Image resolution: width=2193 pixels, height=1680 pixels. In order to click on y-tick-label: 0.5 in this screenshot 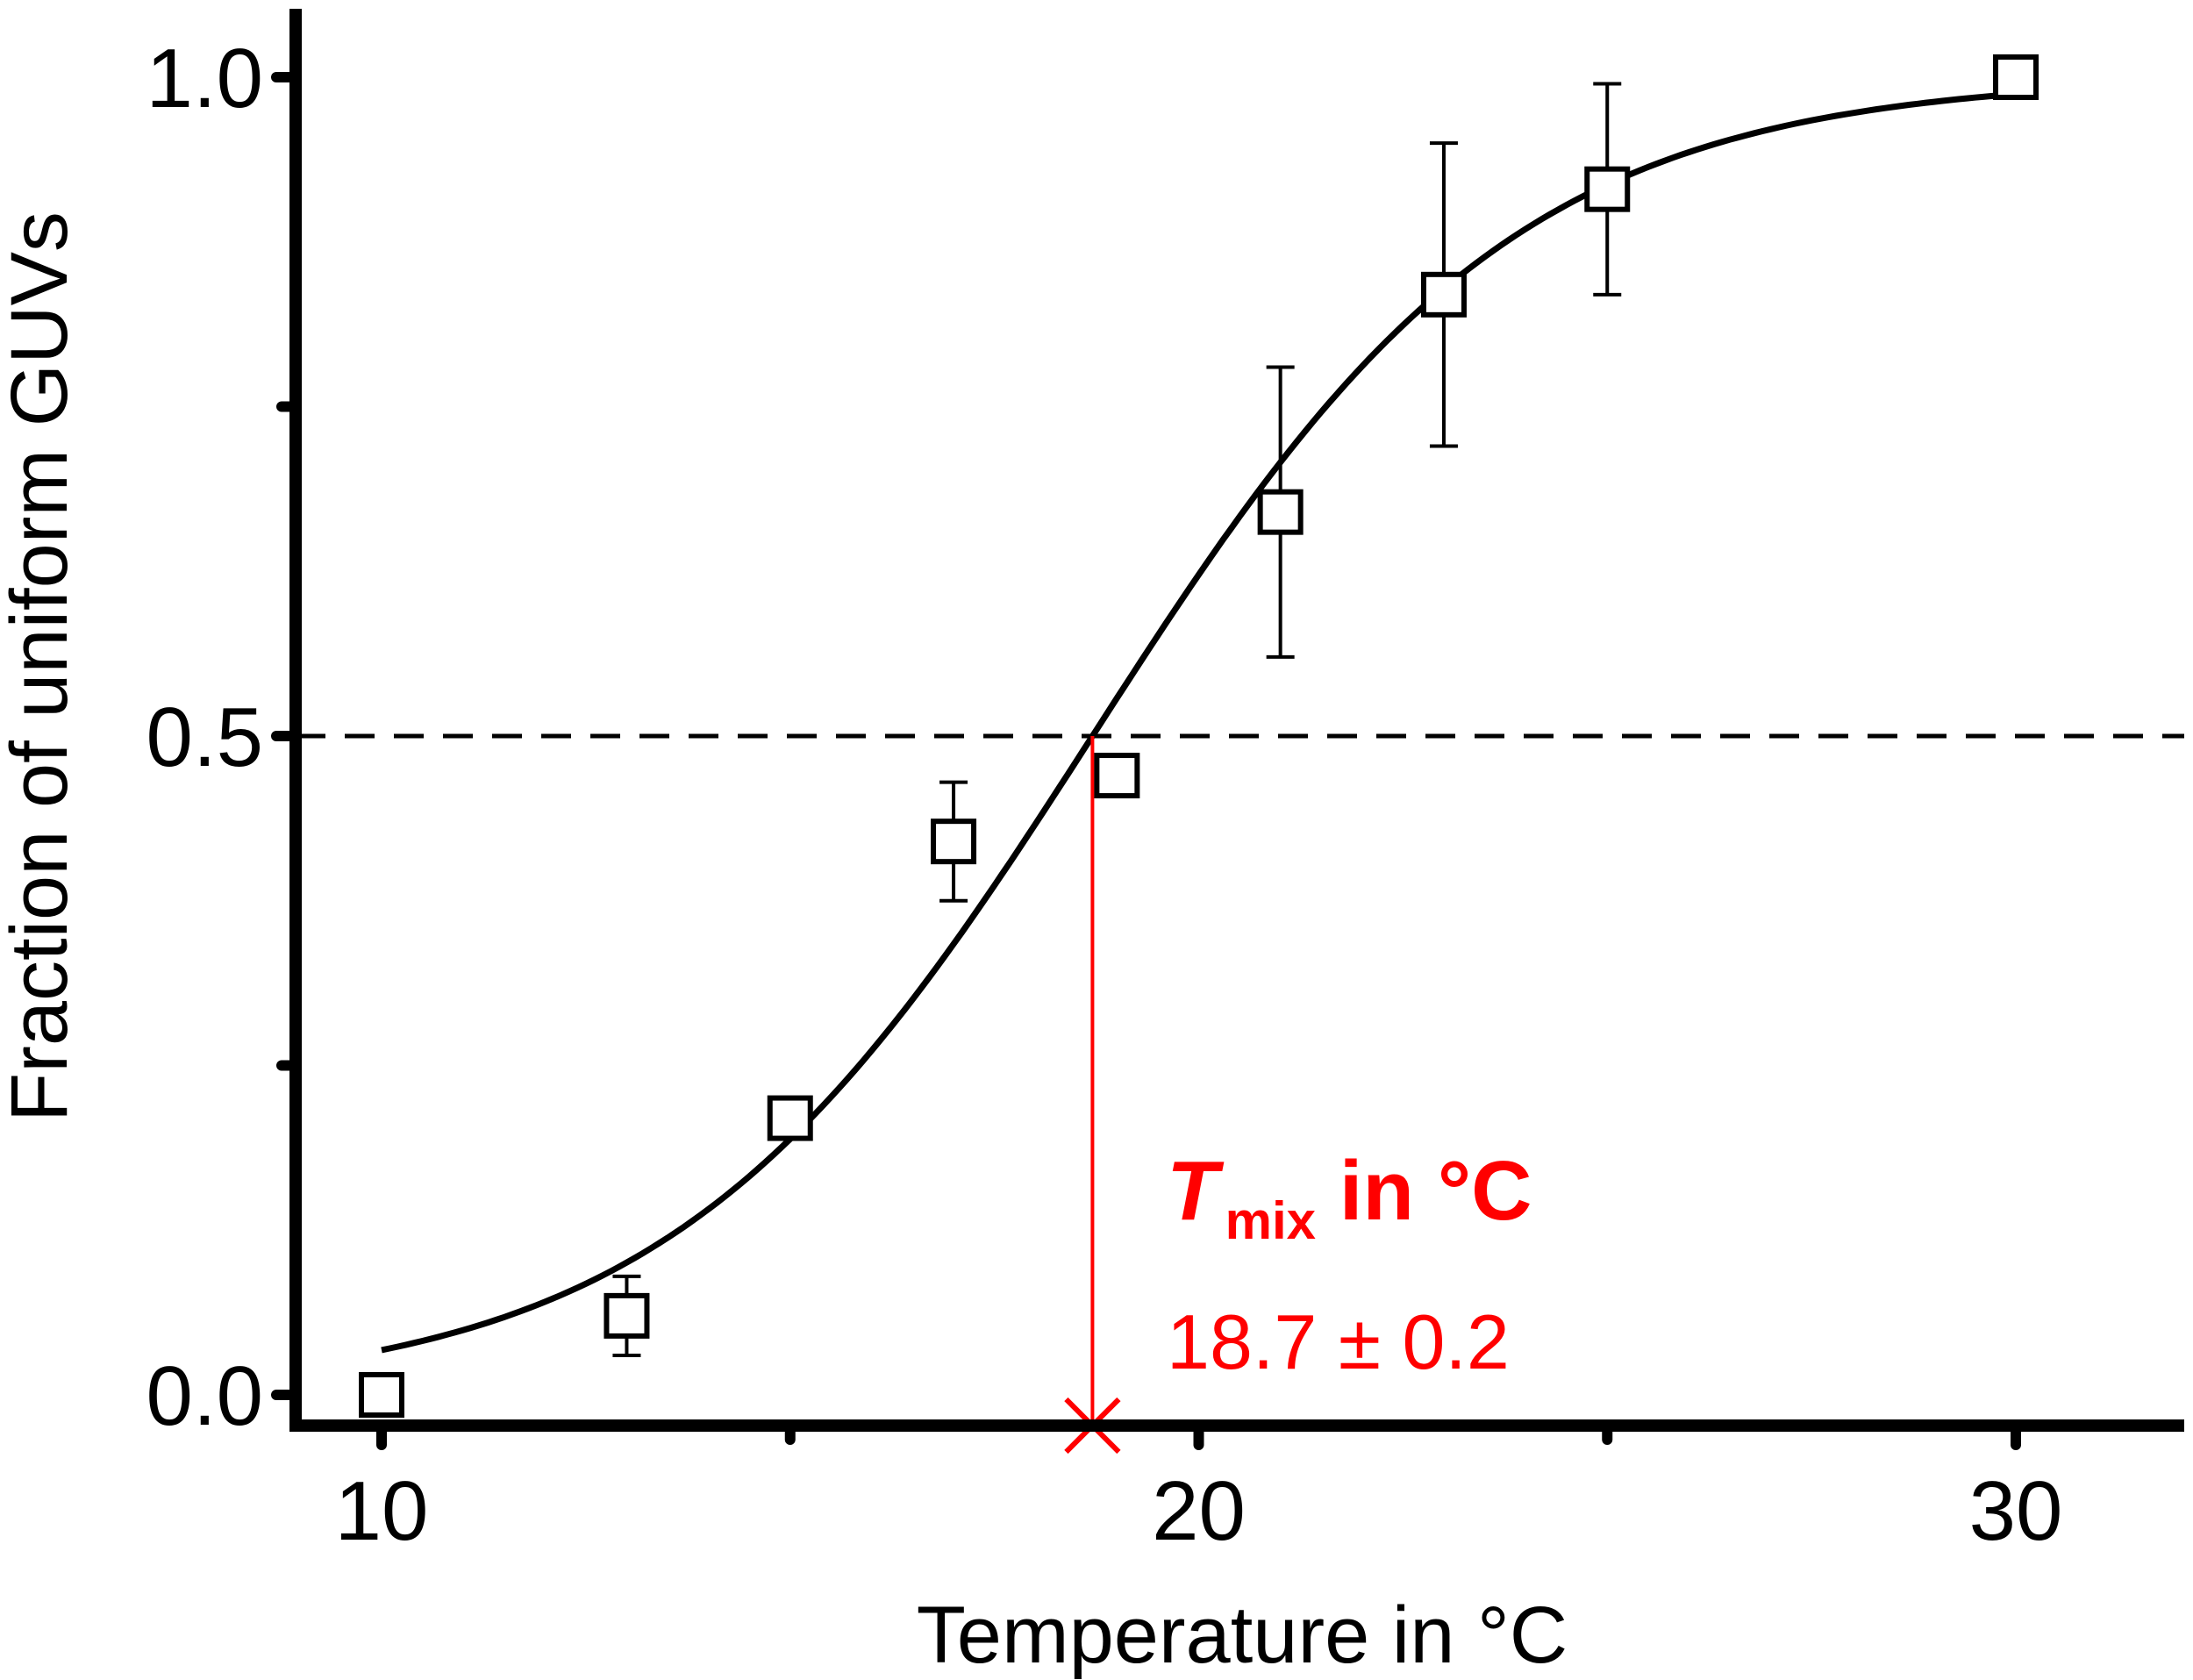, I will do `click(204, 737)`.